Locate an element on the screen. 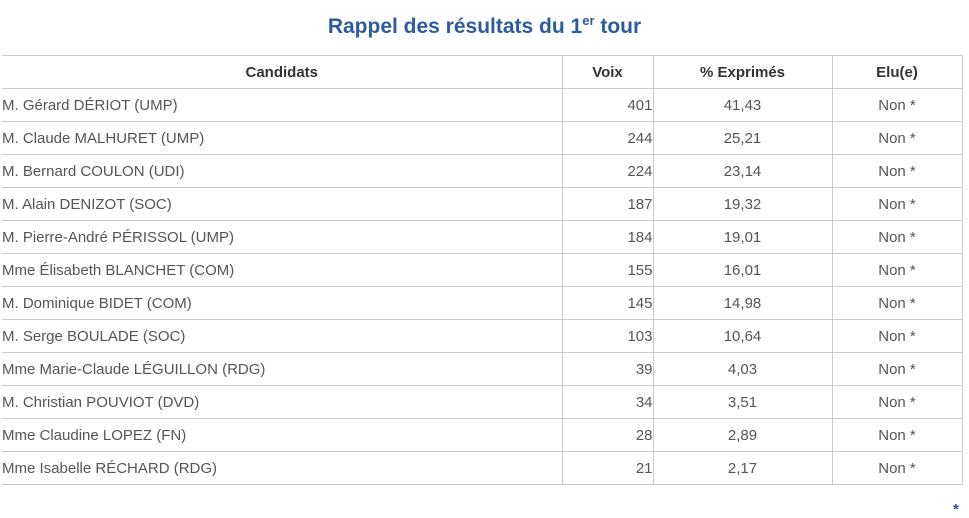  candidate-cell: M. Dominique BIDET (COM) is located at coordinates (282, 303).